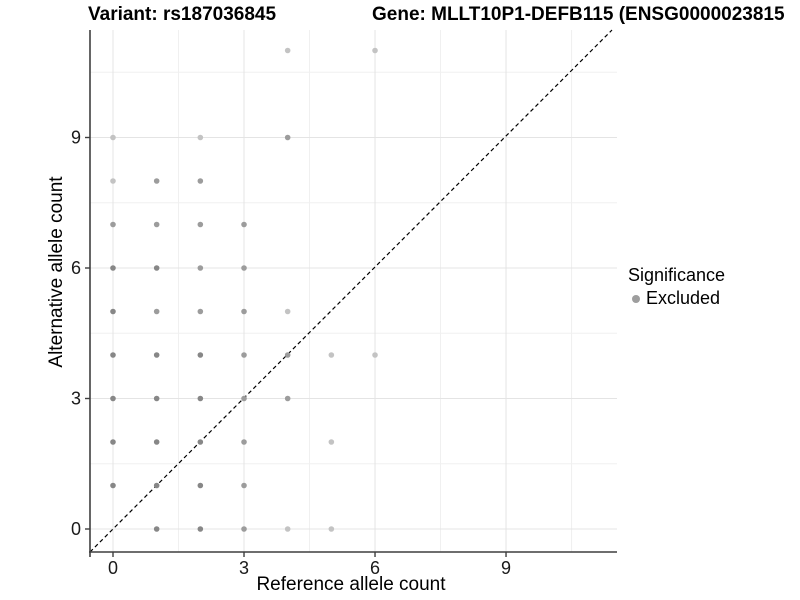 Image resolution: width=800 pixels, height=600 pixels. Describe the element at coordinates (676, 287) in the screenshot. I see `legend: Significance Excluded` at that location.